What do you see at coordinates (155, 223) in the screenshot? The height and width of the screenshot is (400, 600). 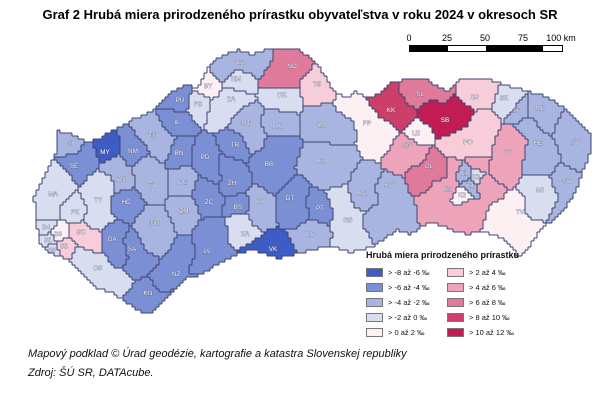 I see `district-label-NR: NR` at bounding box center [155, 223].